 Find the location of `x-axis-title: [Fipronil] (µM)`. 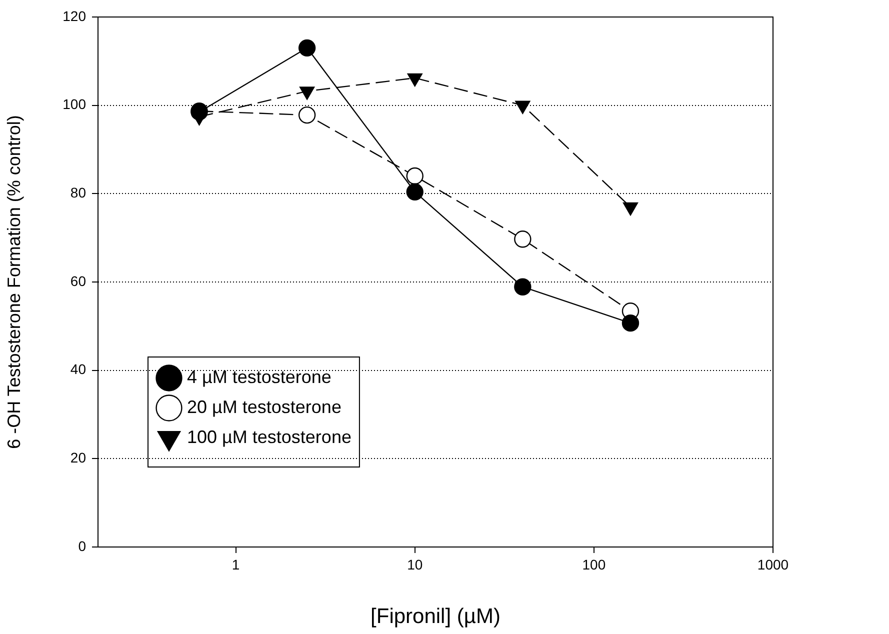

x-axis-title: [Fipronil] (µM) is located at coordinates (435, 616).